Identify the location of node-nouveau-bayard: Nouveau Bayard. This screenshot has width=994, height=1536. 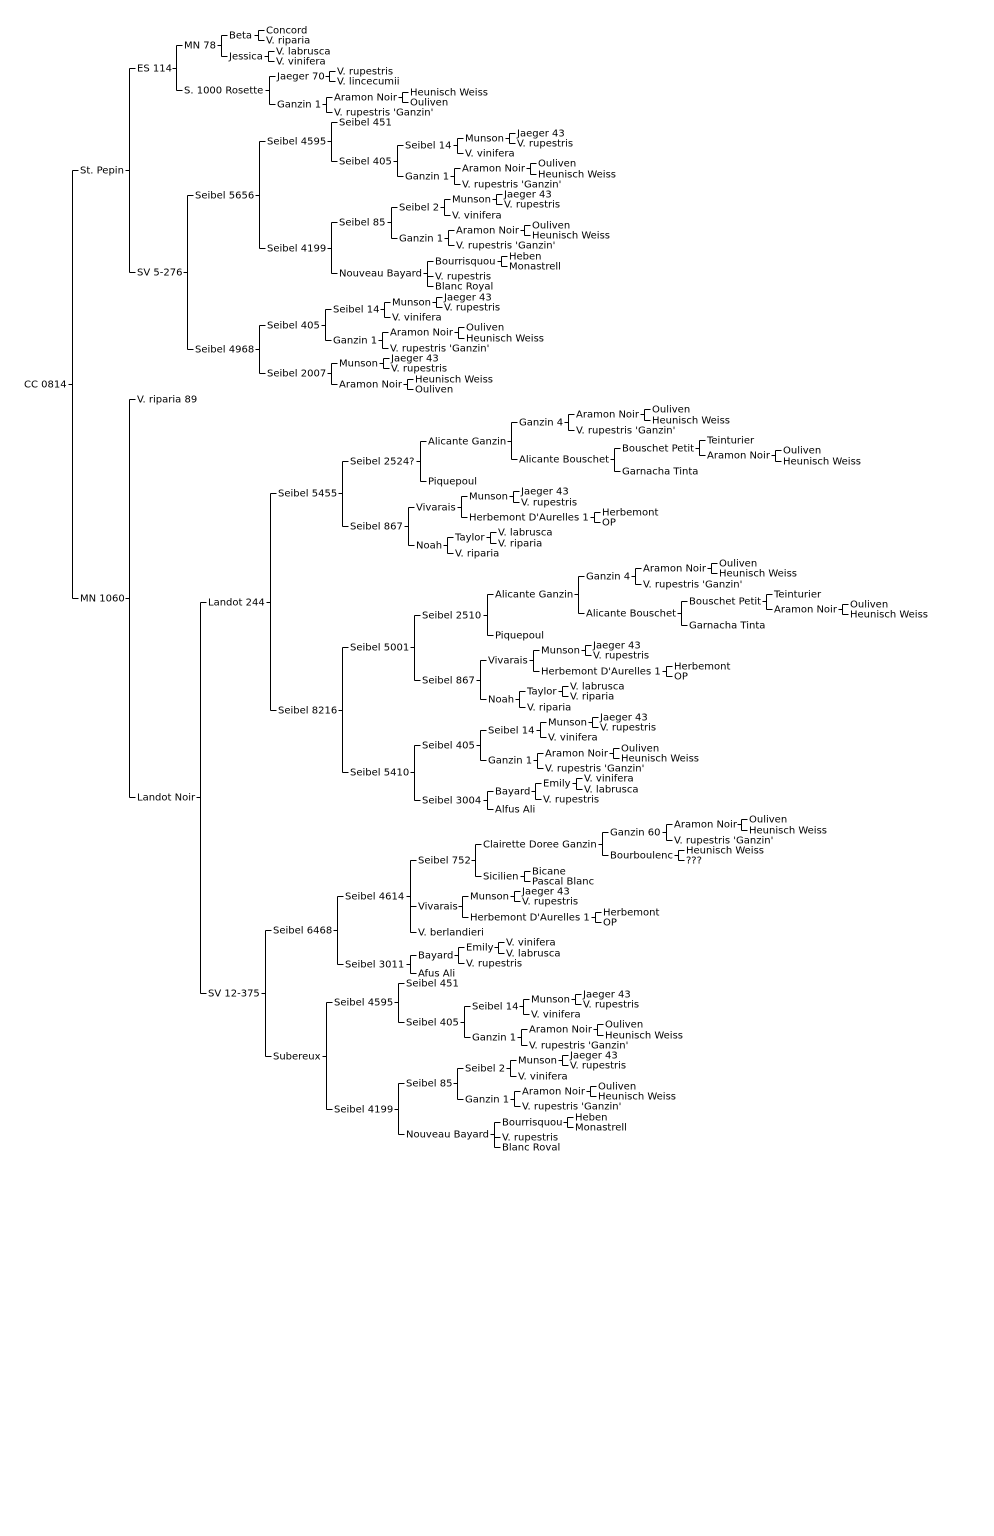
(447, 1135).